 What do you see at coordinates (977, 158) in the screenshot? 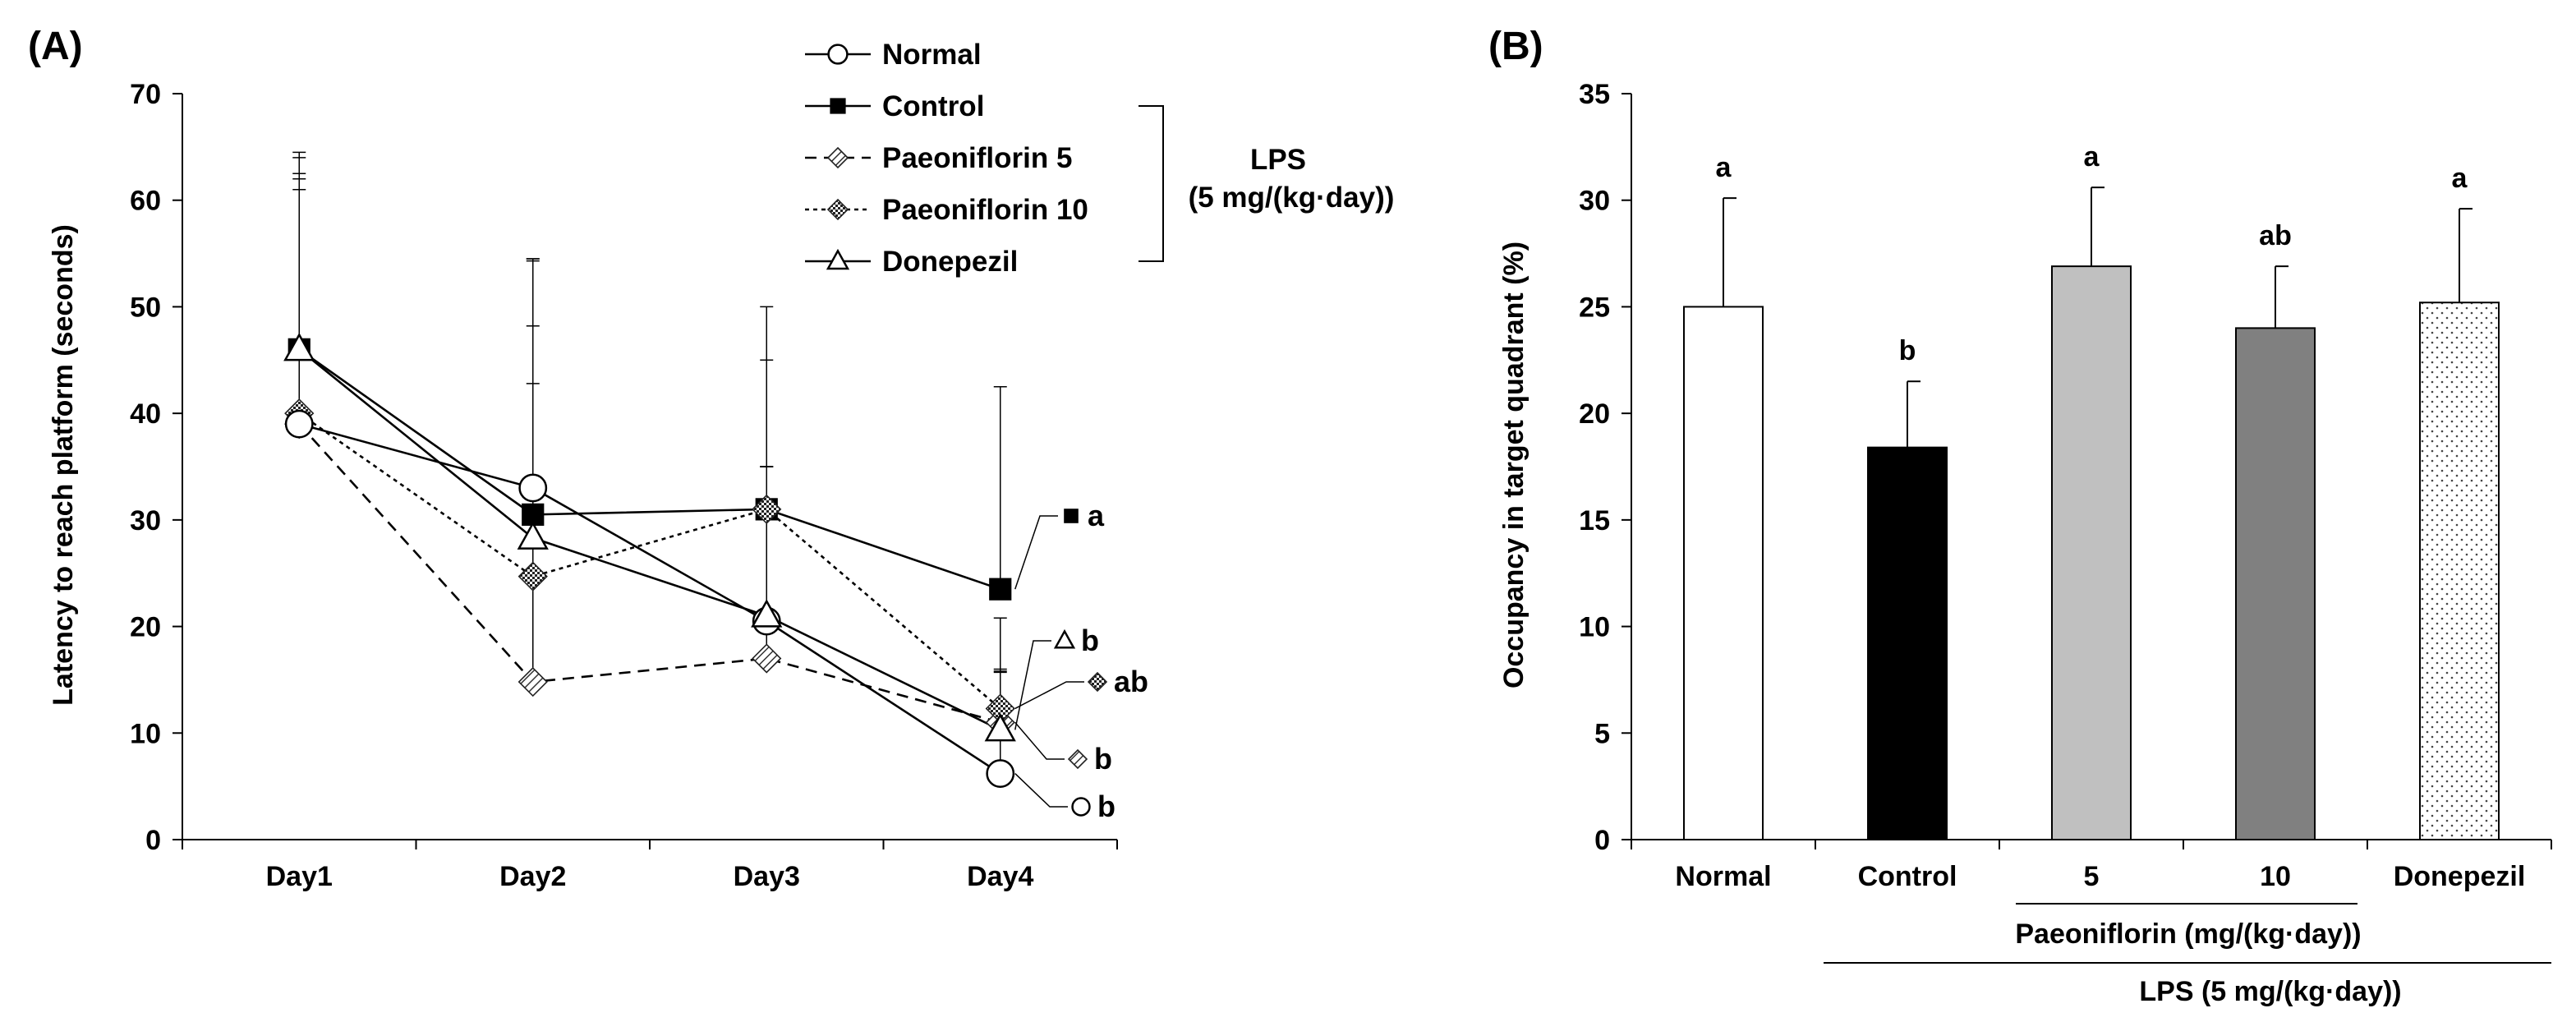
I see `legend-entry-label: Paeoniflorin 5` at bounding box center [977, 158].